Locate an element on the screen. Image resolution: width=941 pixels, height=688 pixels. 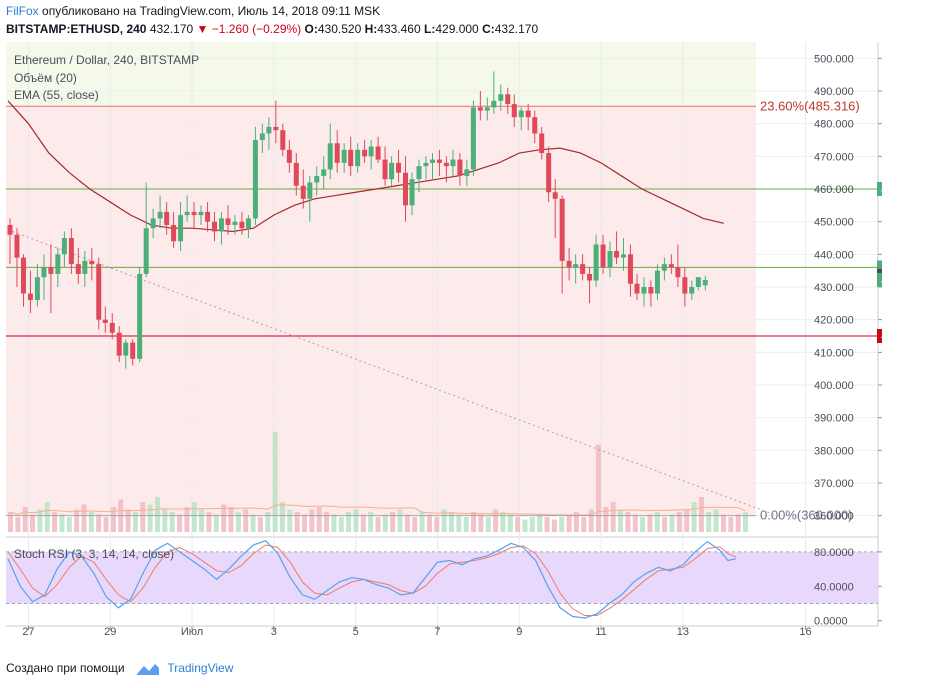
price-tick-label: 490.000 is located at coordinates (834, 92).